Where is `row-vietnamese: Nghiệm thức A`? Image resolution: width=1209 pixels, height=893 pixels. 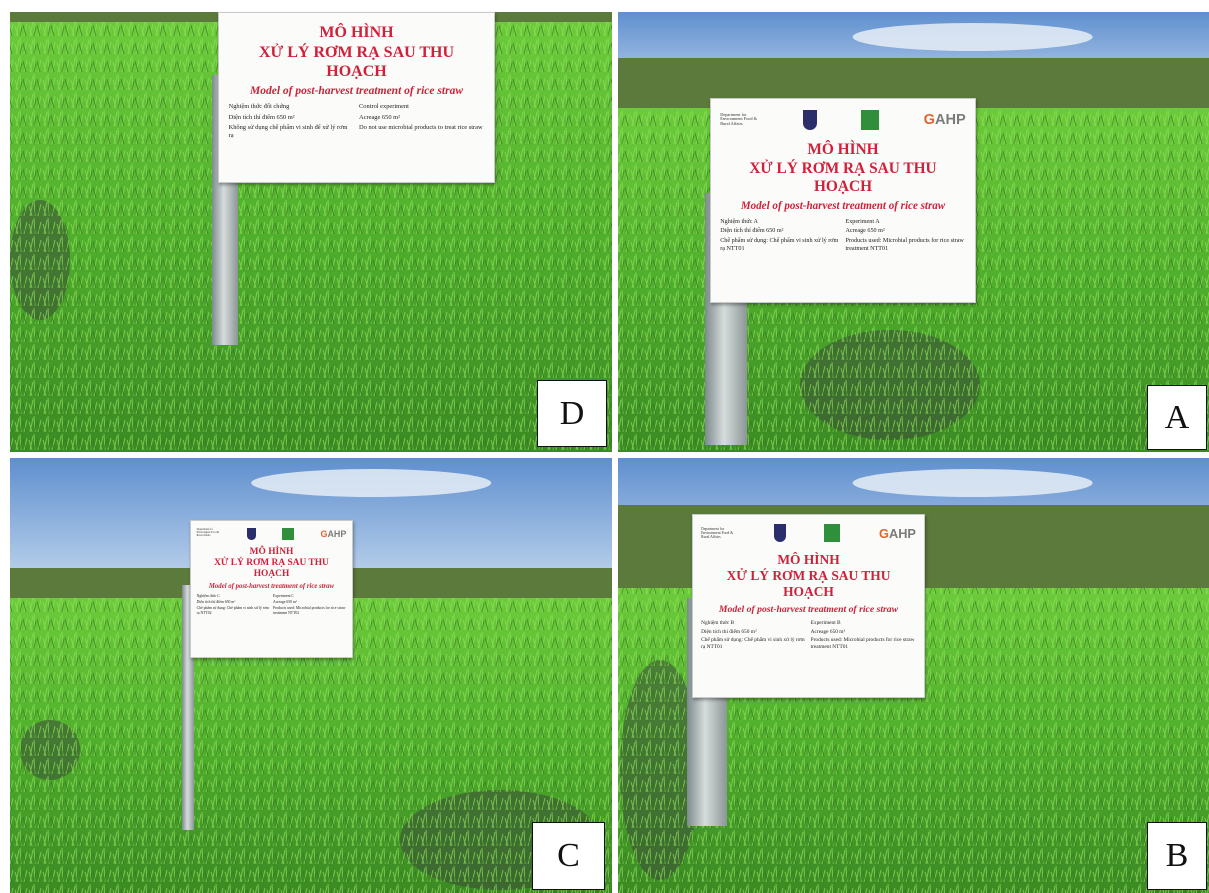 row-vietnamese: Nghiệm thức A is located at coordinates (739, 221).